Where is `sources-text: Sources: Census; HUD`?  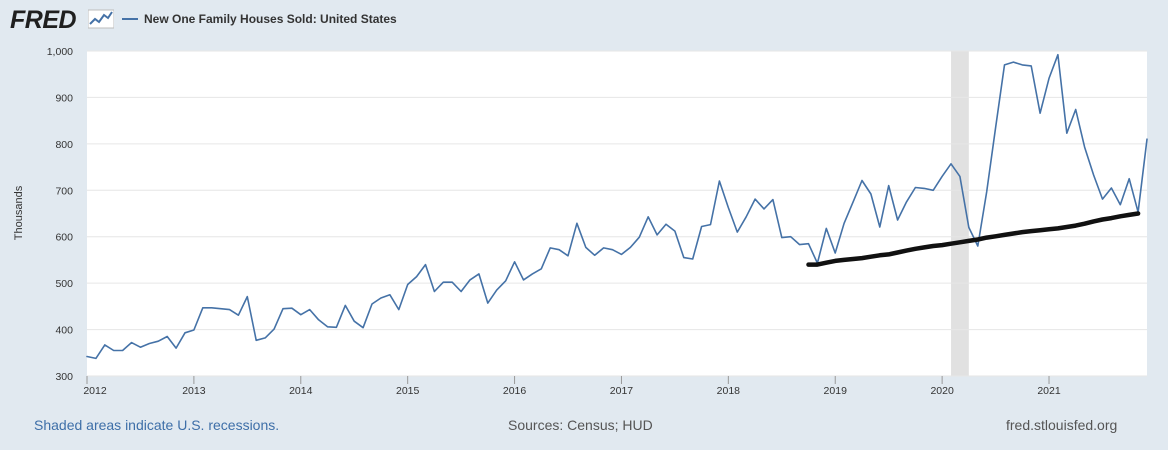
sources-text: Sources: Census; HUD is located at coordinates (580, 425).